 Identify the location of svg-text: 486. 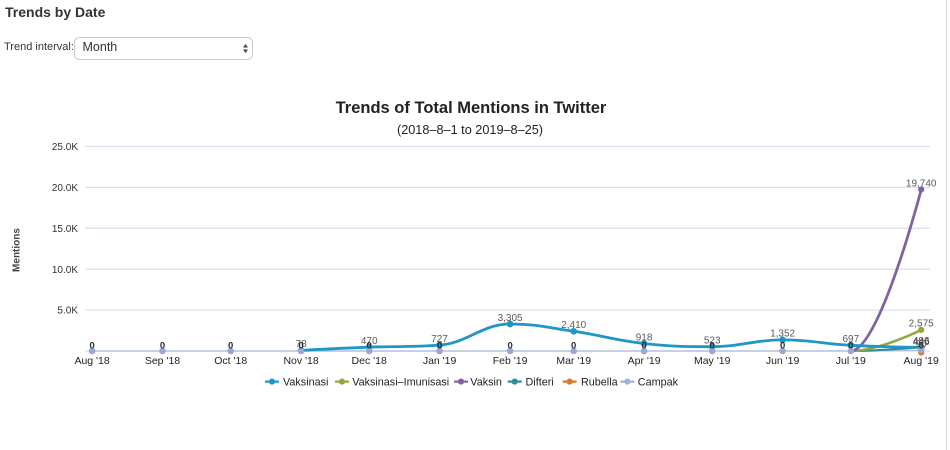
(921, 341).